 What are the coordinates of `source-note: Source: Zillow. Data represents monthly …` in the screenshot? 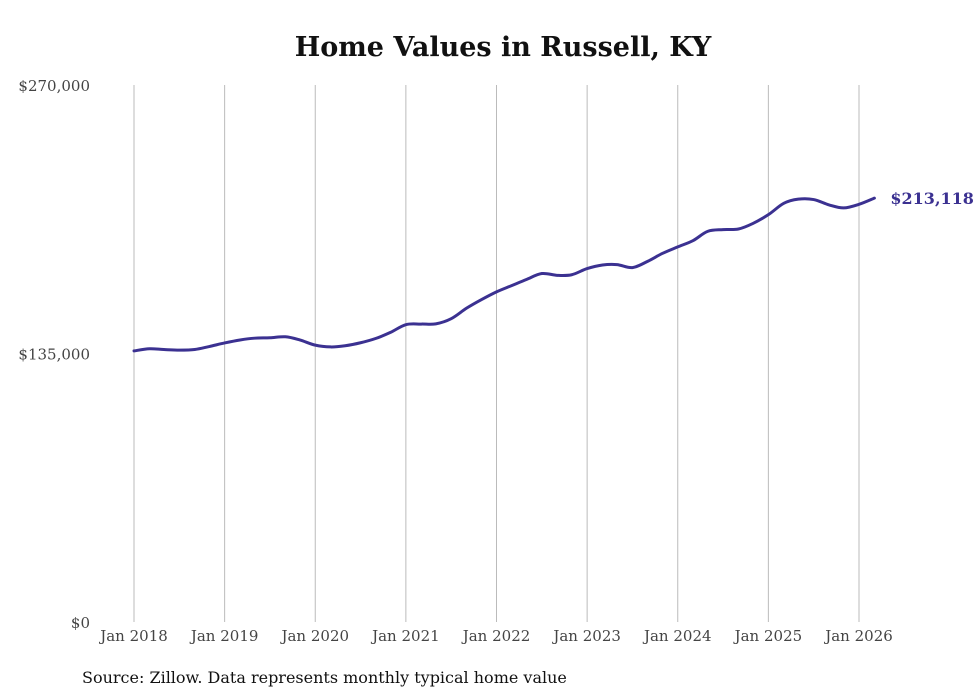 It's located at (324, 677).